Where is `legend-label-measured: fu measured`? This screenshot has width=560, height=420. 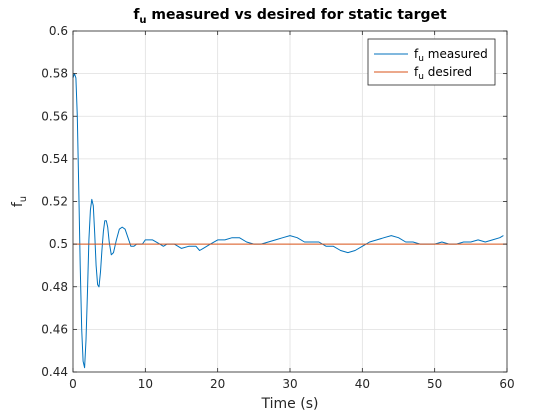
legend-label-measured: fu measured is located at coordinates (451, 55).